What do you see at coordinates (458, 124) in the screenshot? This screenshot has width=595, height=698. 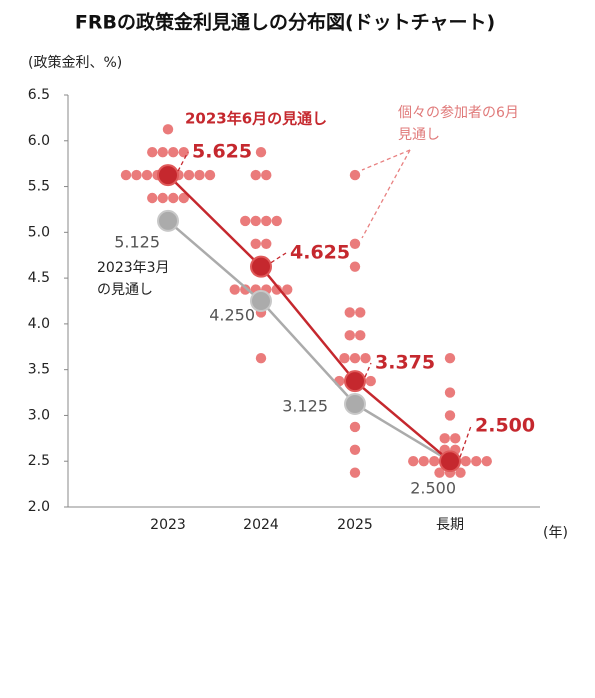 I see `dots-annotation: 個々の参加者の6月見通し` at bounding box center [458, 124].